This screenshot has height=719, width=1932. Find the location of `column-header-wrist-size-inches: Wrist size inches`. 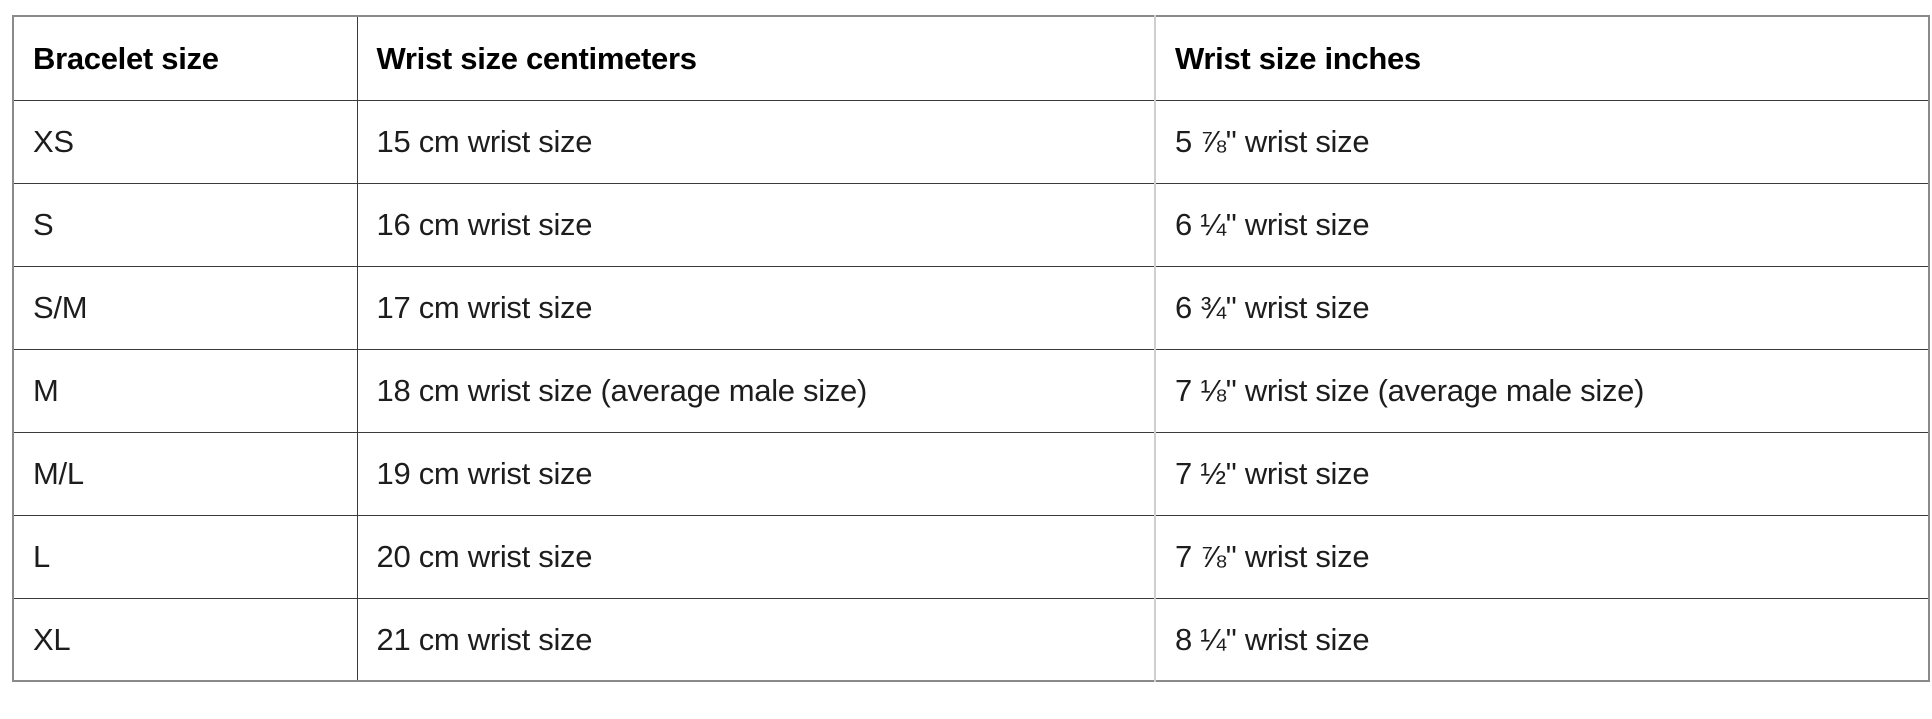

column-header-wrist-size-inches: Wrist size inches is located at coordinates (1542, 58).